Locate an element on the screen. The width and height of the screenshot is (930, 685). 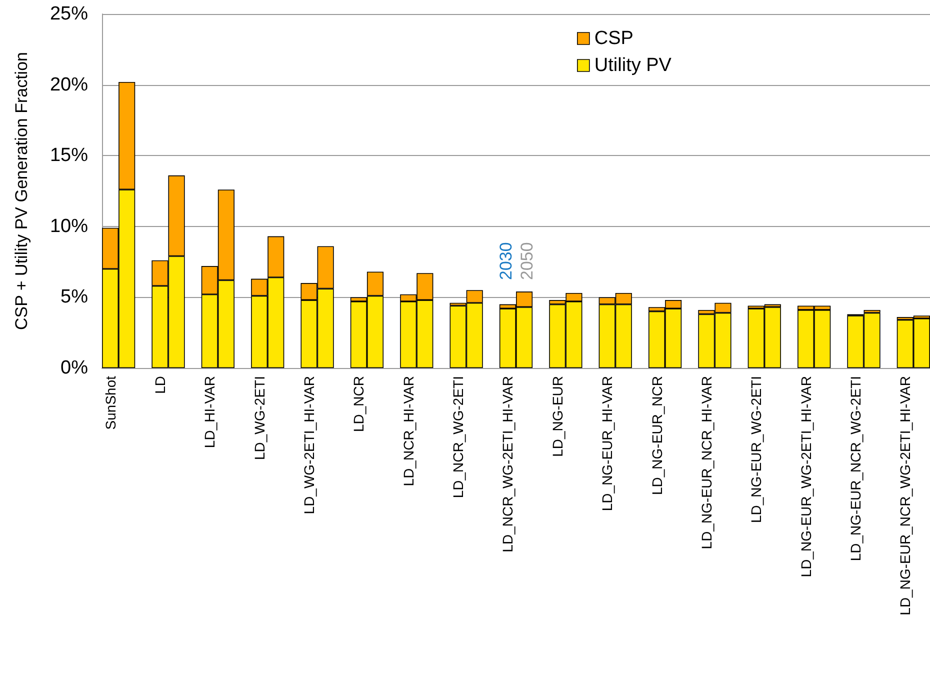
x-tick-label: SunShot is located at coordinates (110, 403).